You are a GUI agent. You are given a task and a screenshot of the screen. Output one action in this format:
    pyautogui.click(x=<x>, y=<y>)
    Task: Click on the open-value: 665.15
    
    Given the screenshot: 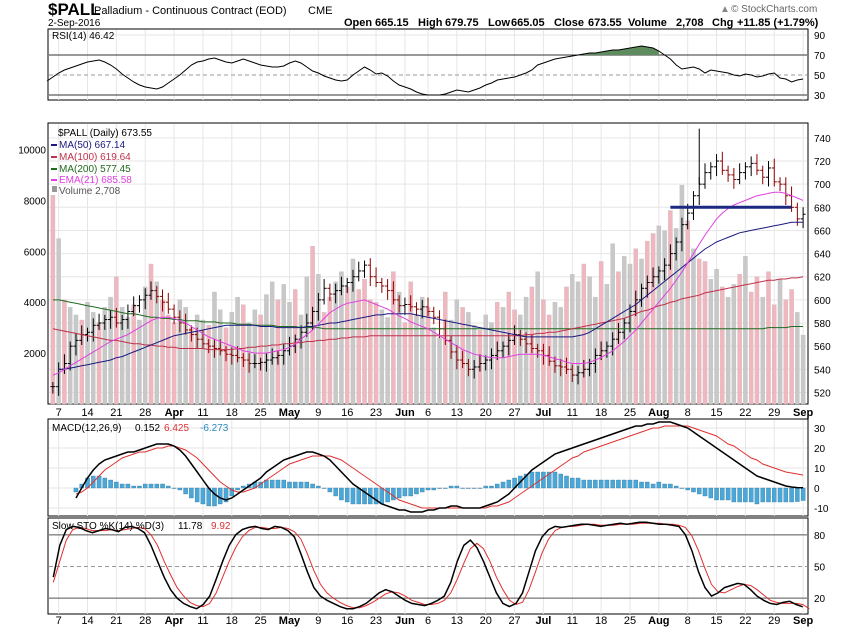 What is the action you would take?
    pyautogui.click(x=392, y=23)
    